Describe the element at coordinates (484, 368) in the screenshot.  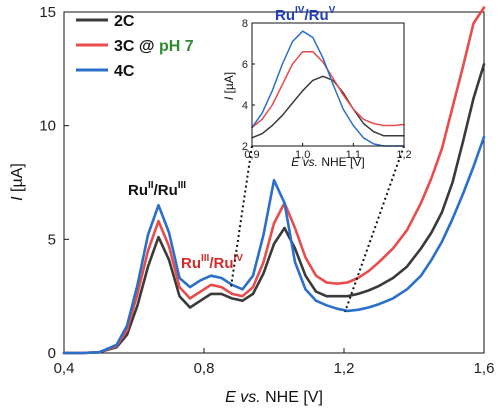
I see `main-x-tick-label: 1,6` at that location.